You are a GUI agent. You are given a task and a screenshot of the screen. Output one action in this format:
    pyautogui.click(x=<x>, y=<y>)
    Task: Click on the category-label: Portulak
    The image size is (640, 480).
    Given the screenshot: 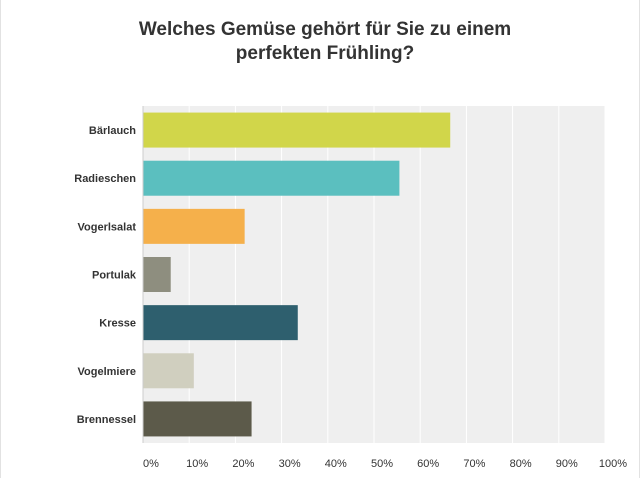 What is the action you would take?
    pyautogui.click(x=114, y=276)
    